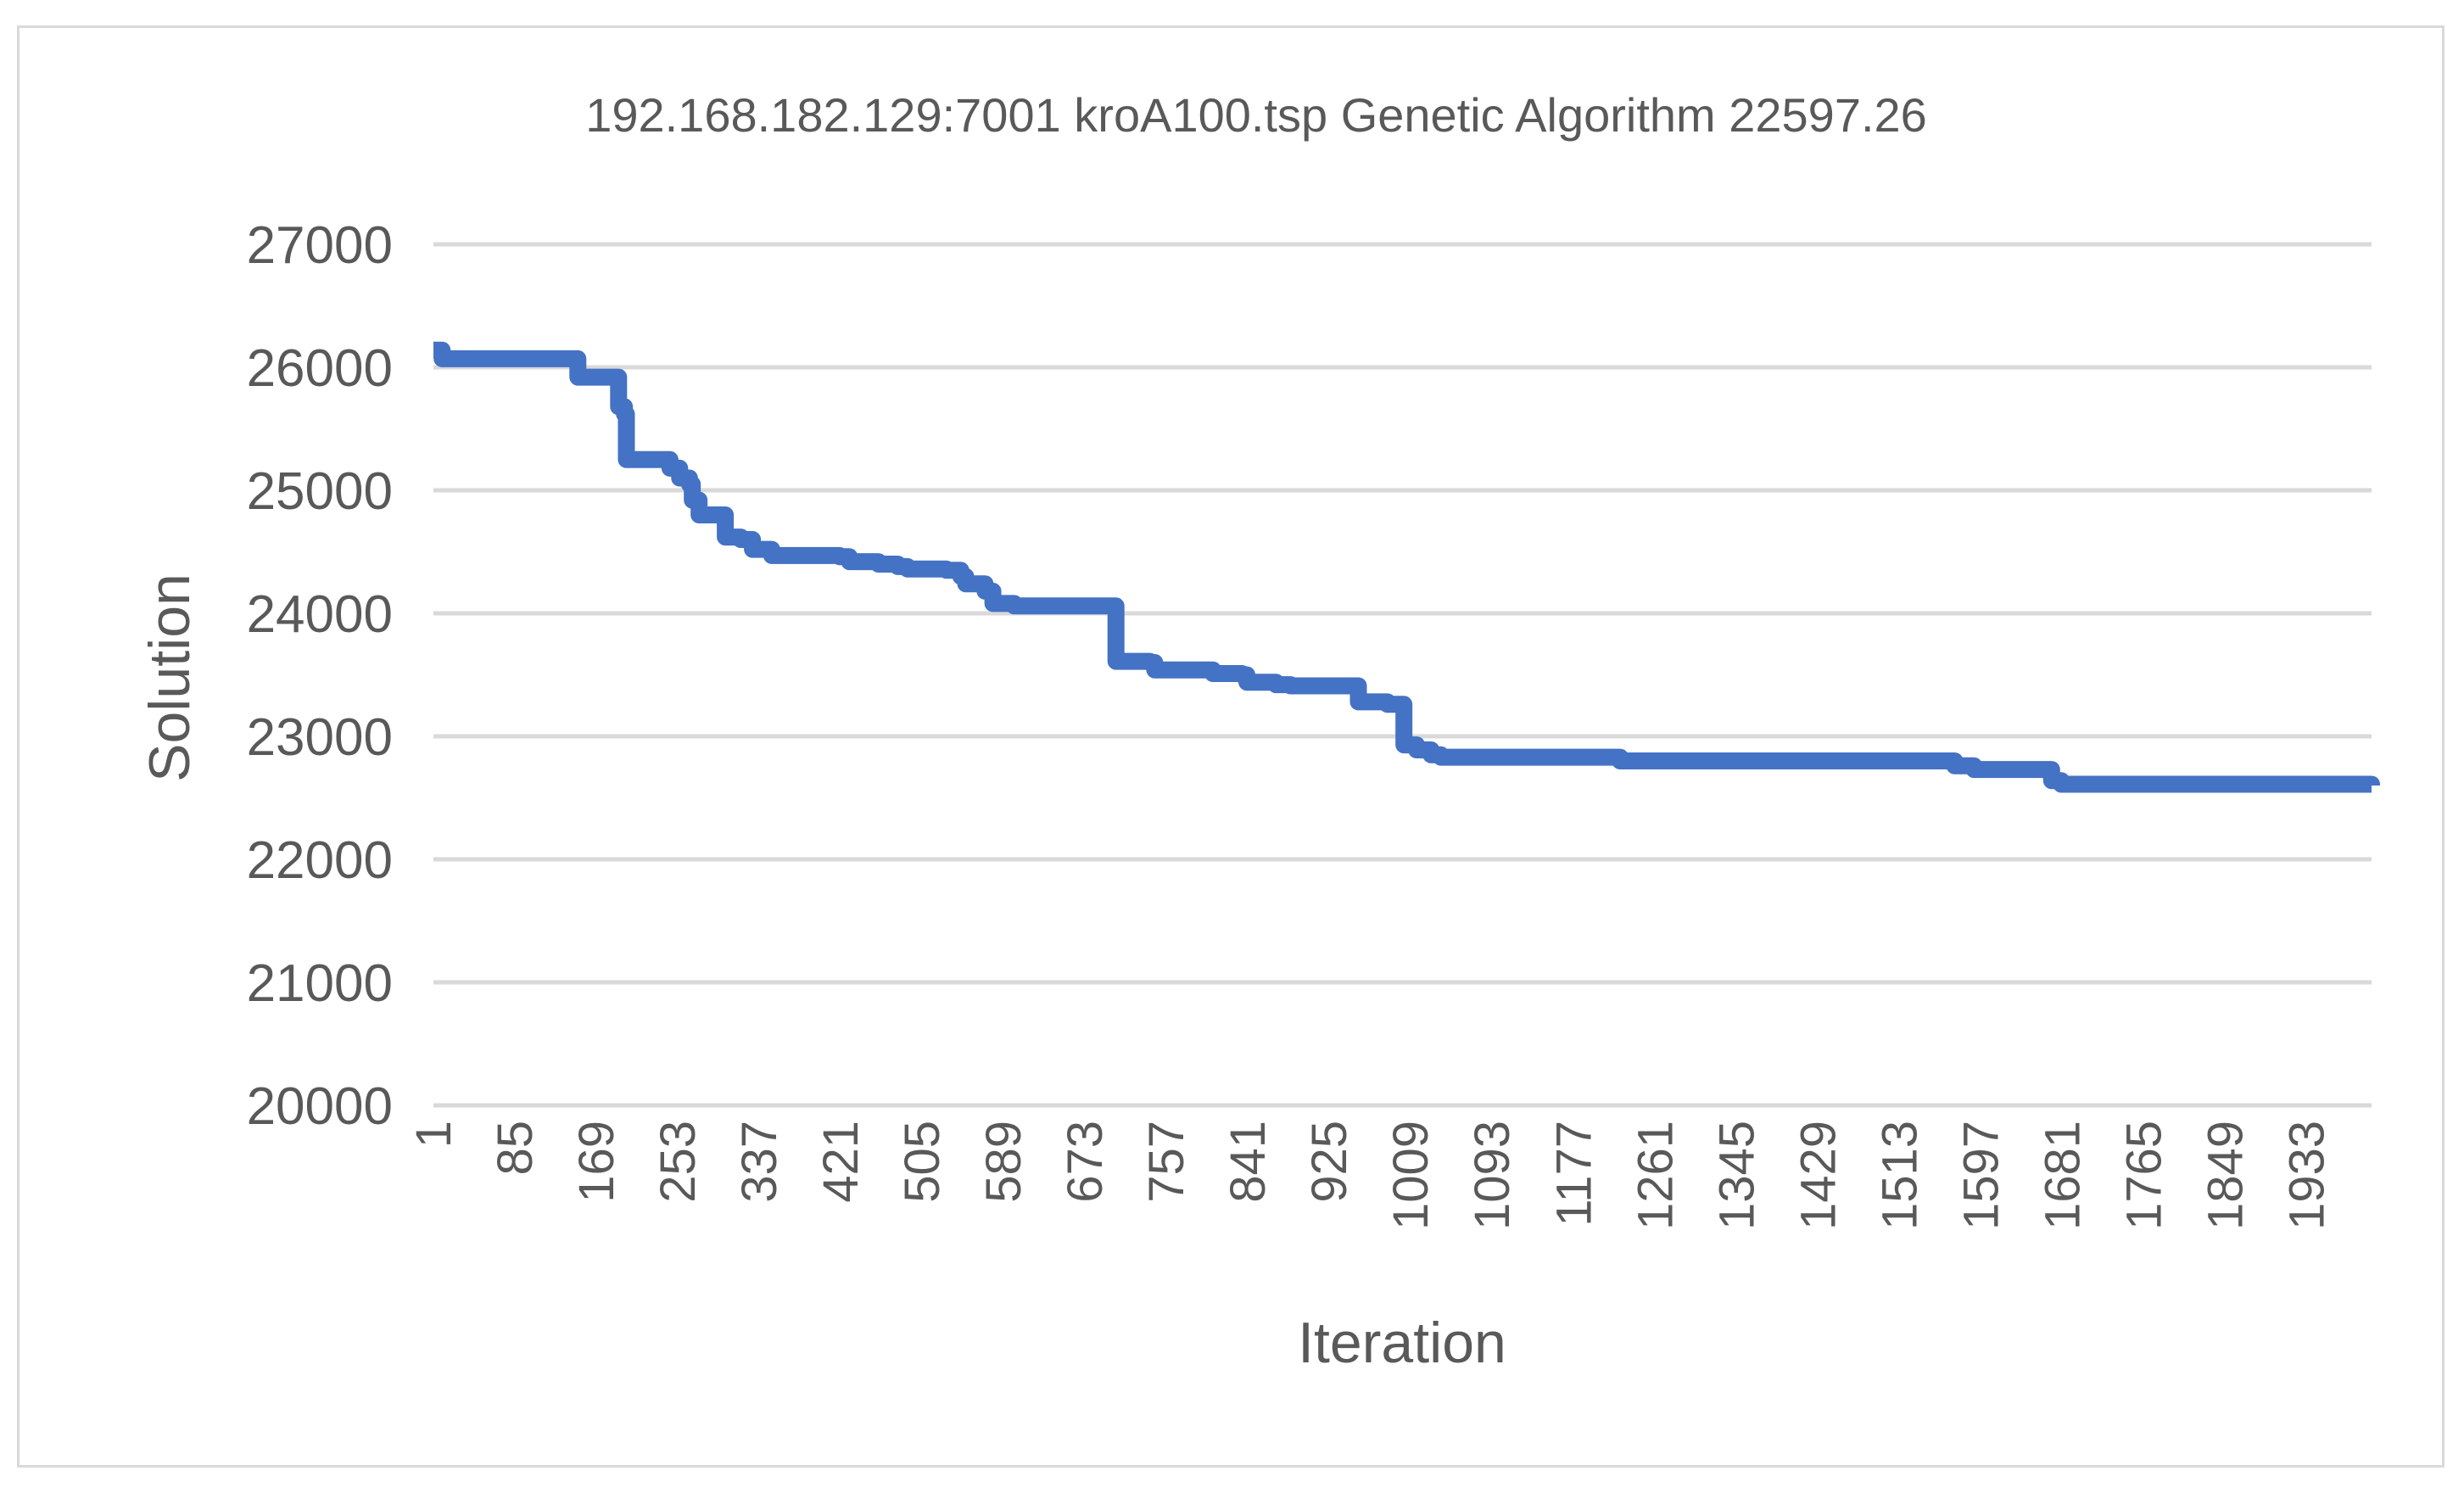  I want to click on y-tick-label: 20000, so click(320, 1106).